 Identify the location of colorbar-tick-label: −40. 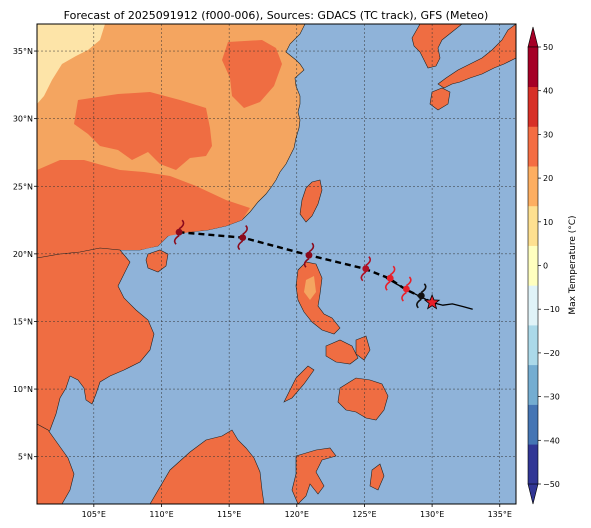
(551, 440).